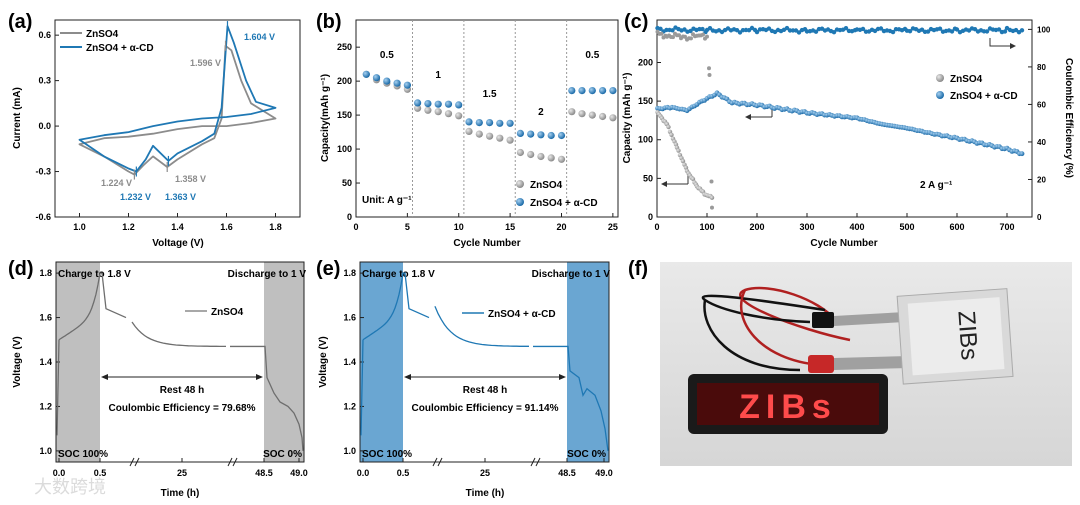  I want to click on unit-b: Unit: A g⁻¹, so click(387, 200).